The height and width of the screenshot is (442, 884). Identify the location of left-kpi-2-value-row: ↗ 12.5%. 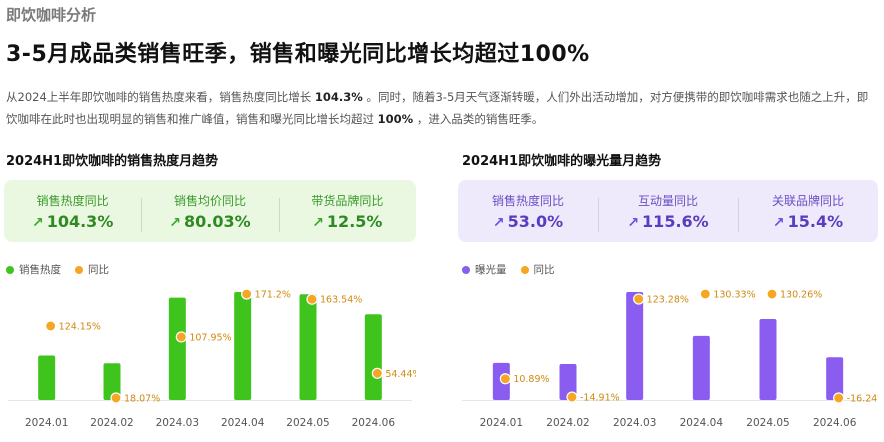
(347, 221).